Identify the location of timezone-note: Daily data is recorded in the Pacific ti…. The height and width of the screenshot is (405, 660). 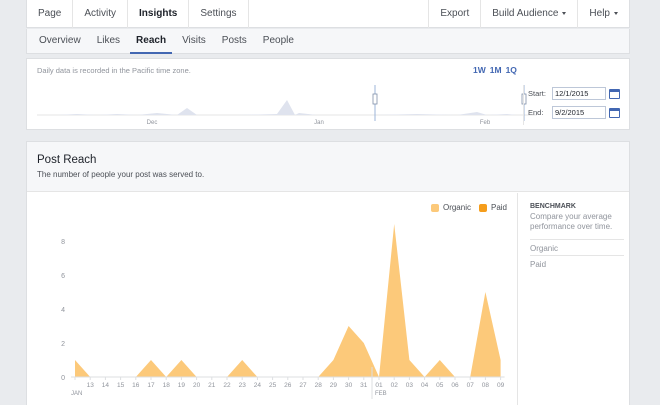
(114, 70).